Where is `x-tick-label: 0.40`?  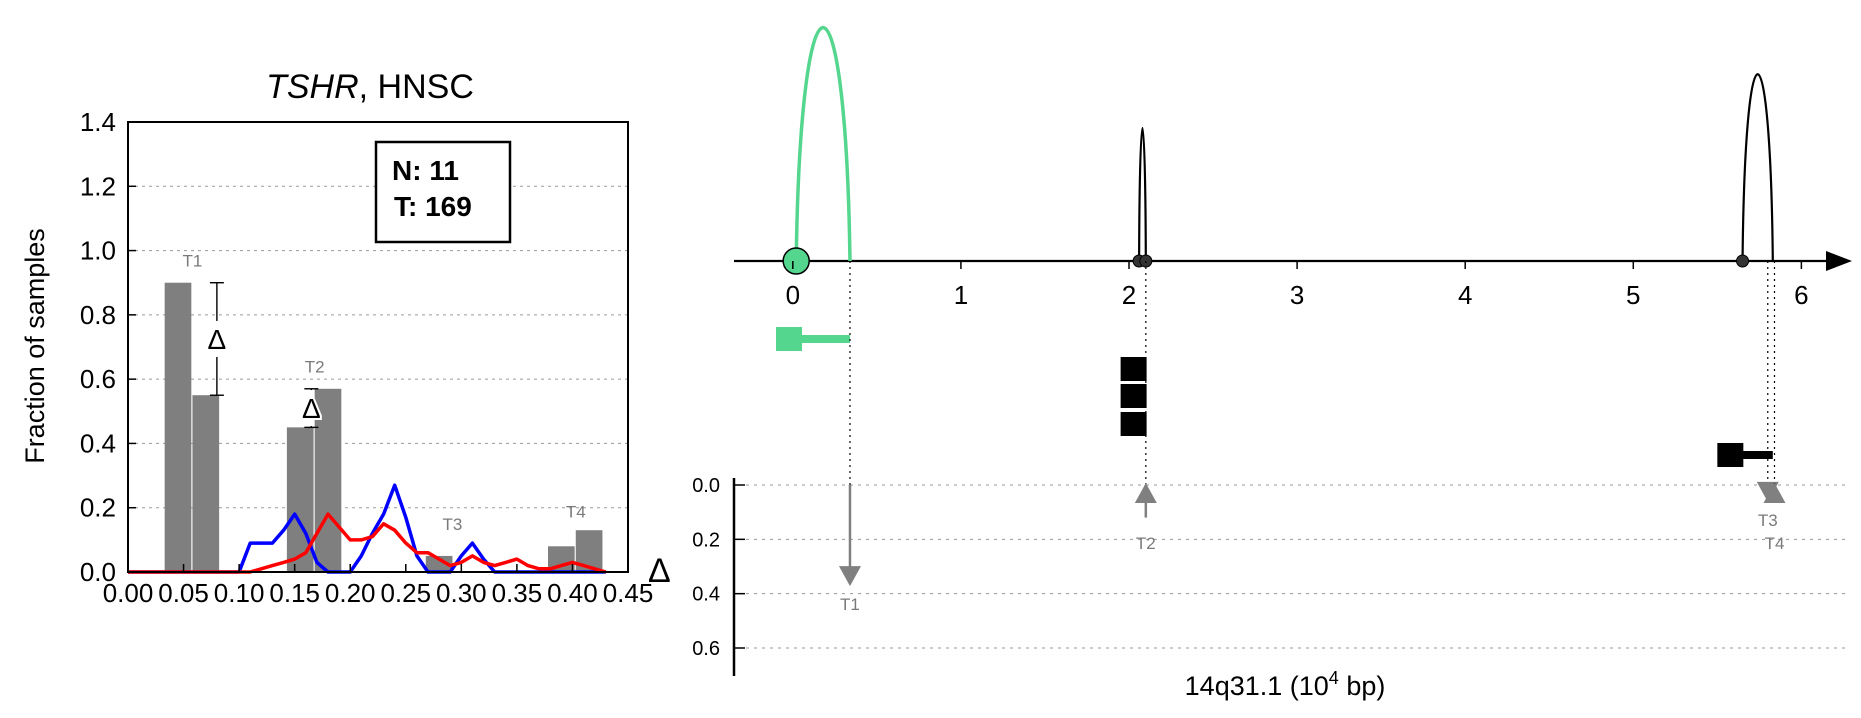
x-tick-label: 0.40 is located at coordinates (572, 593).